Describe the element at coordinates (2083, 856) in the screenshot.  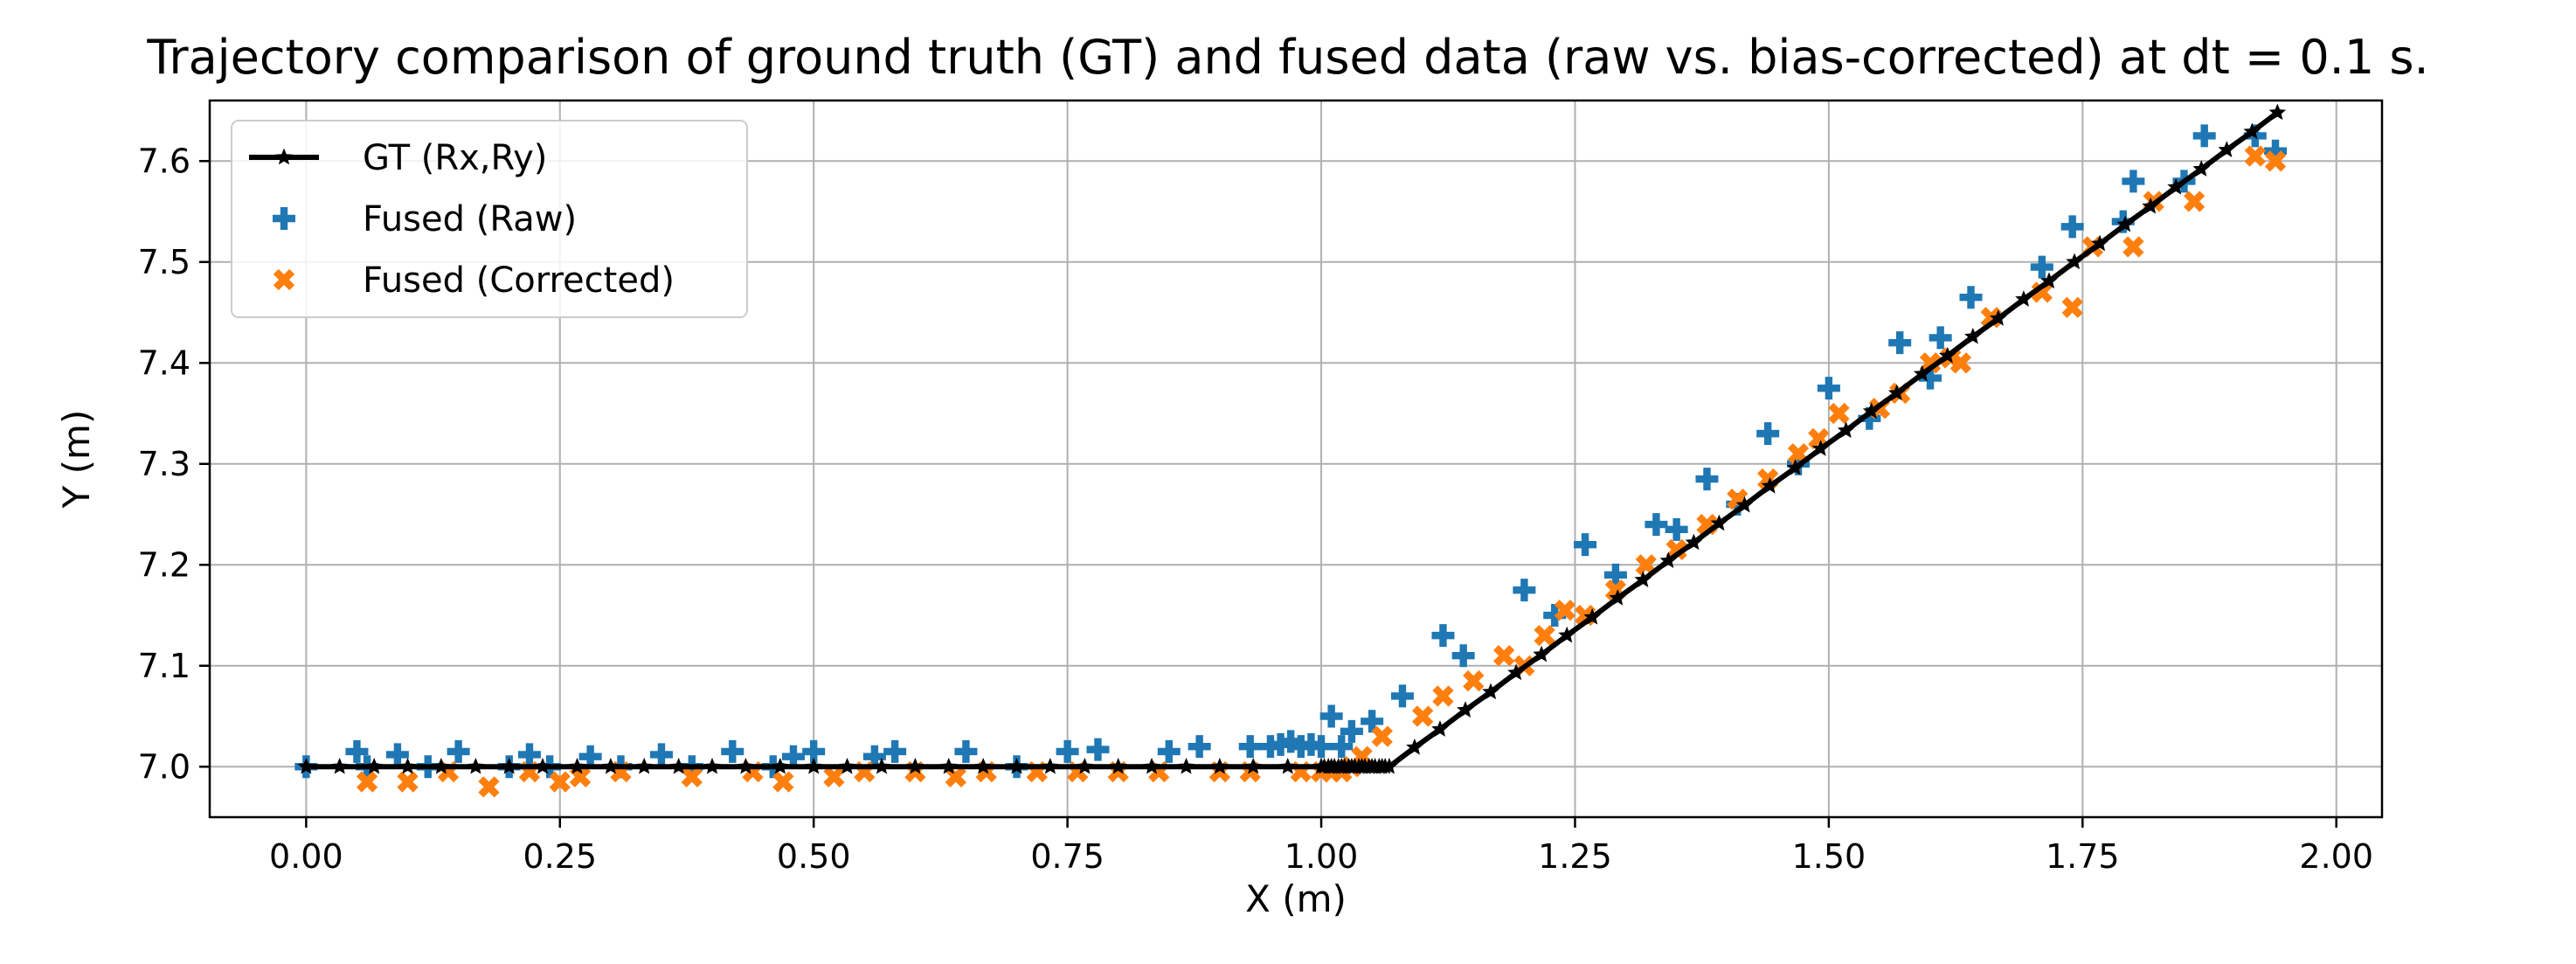
I see `x-tick-label: 1.75` at that location.